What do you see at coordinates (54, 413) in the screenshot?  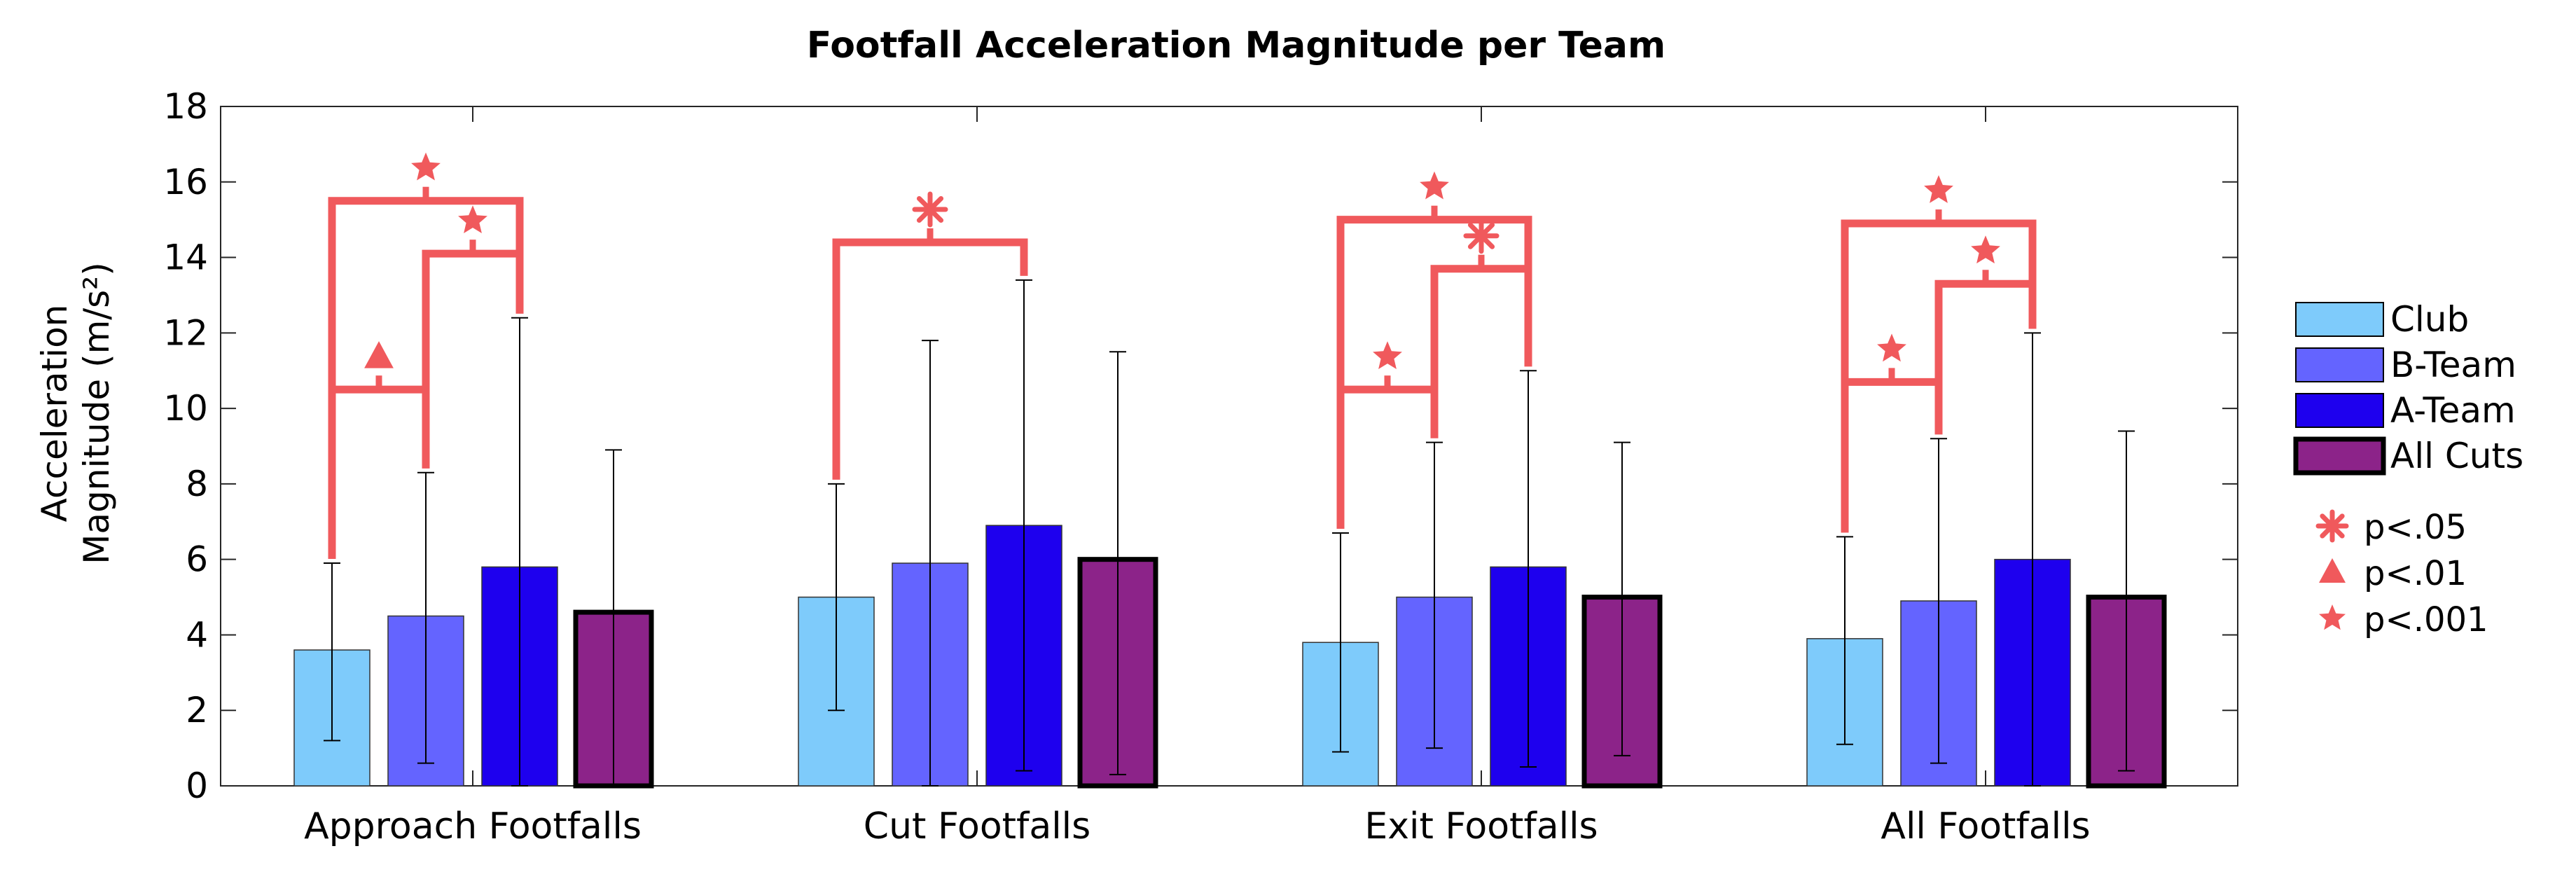 I see `y-axis-label-line1: Acceleration` at bounding box center [54, 413].